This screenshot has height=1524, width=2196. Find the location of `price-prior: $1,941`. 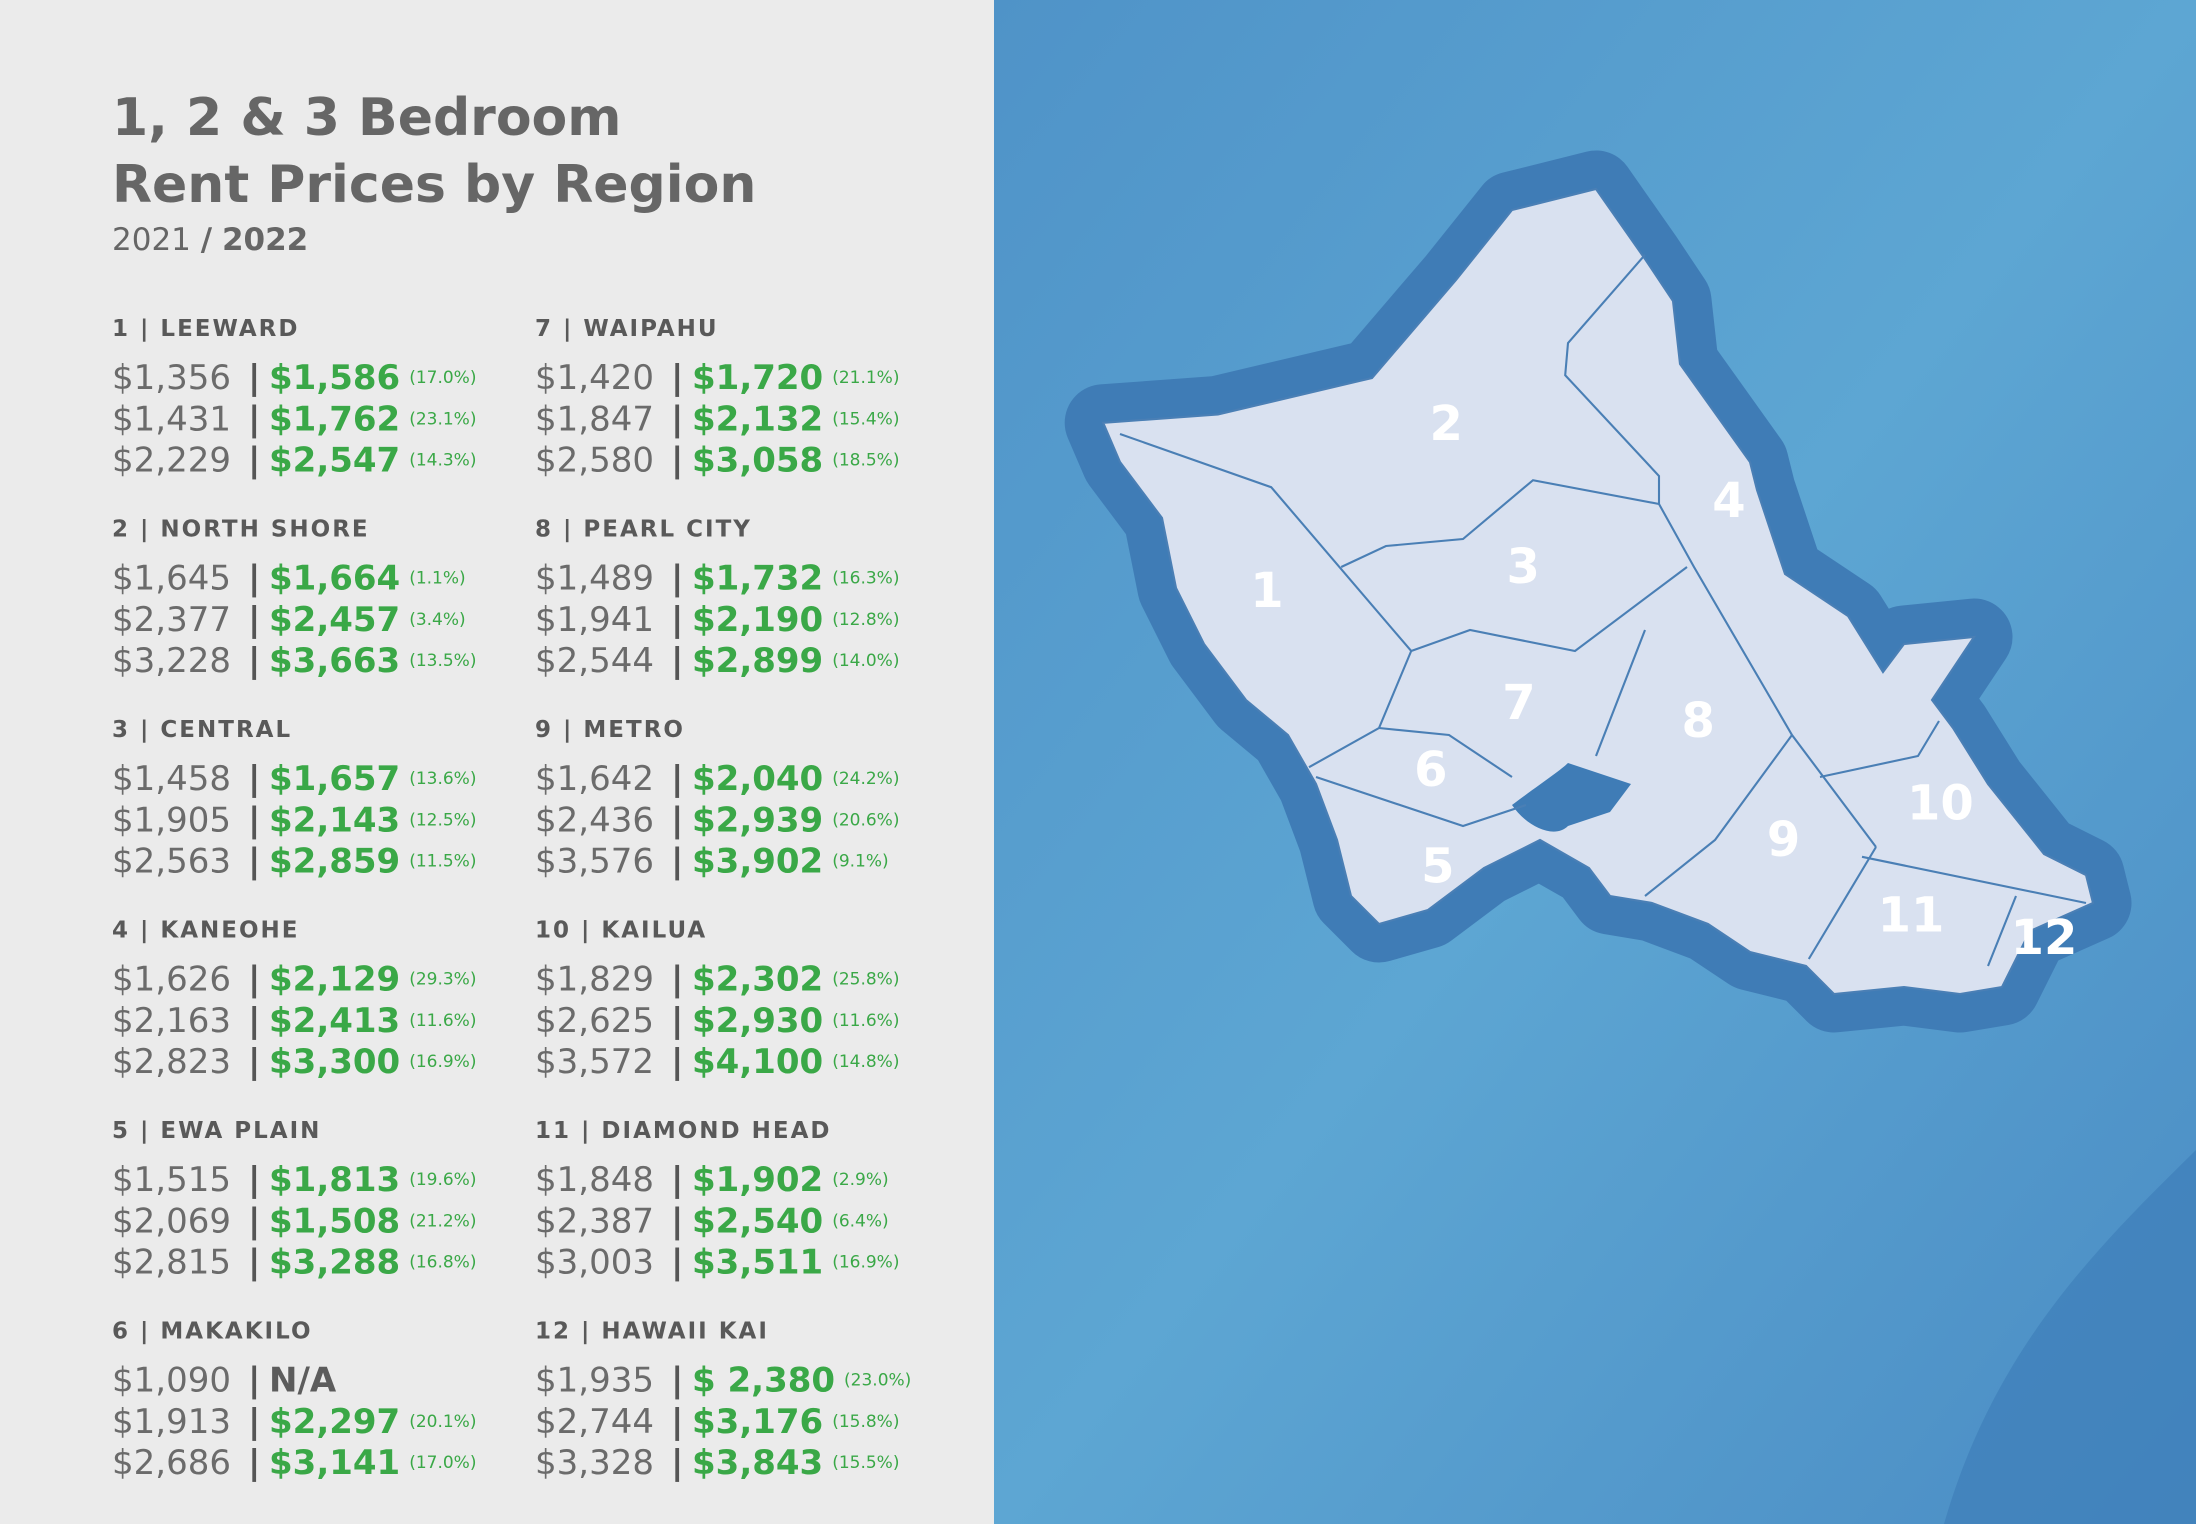

price-prior: $1,941 is located at coordinates (594, 620).